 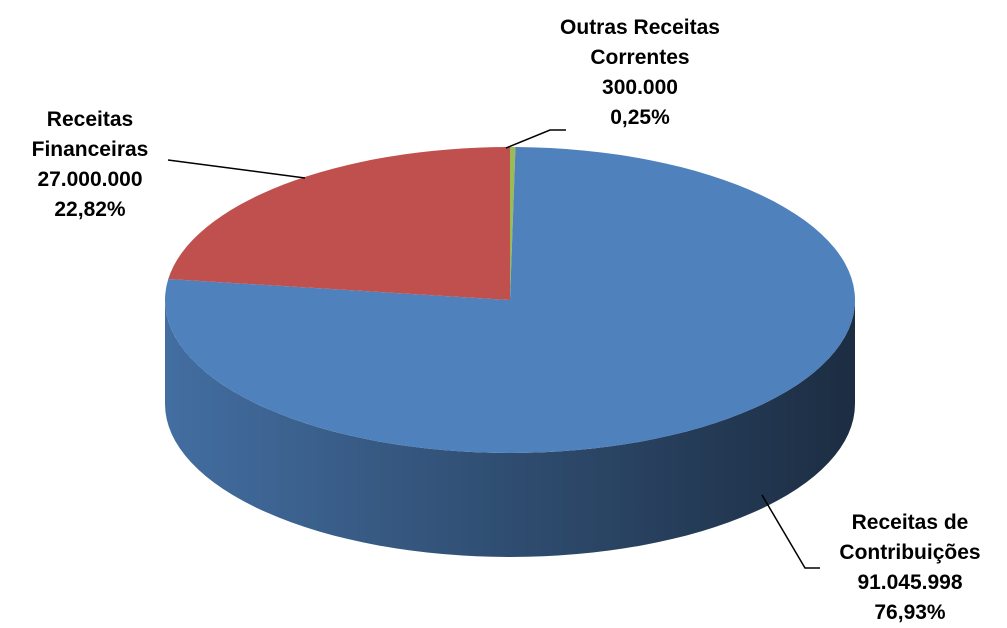 What do you see at coordinates (640, 87) in the screenshot?
I see `value-label: 300.000` at bounding box center [640, 87].